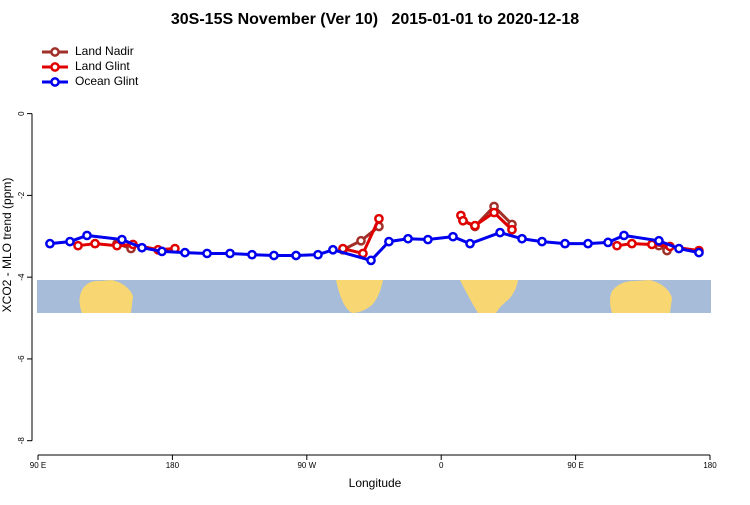 This screenshot has width=750, height=505. Describe the element at coordinates (104, 51) in the screenshot. I see `legend-label: Land Nadir` at that location.